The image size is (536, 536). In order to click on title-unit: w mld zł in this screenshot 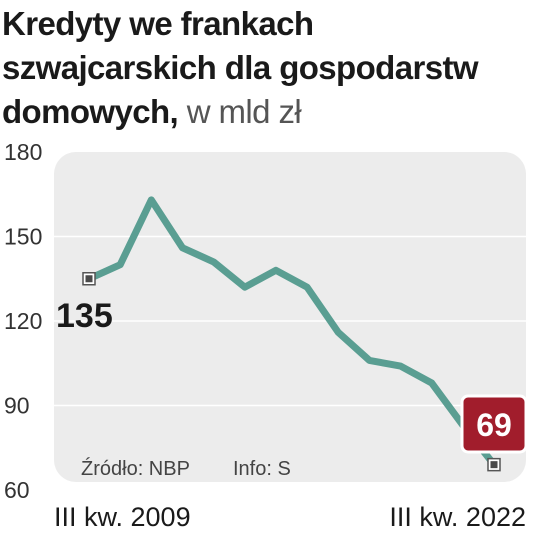, I will do `click(244, 111)`.